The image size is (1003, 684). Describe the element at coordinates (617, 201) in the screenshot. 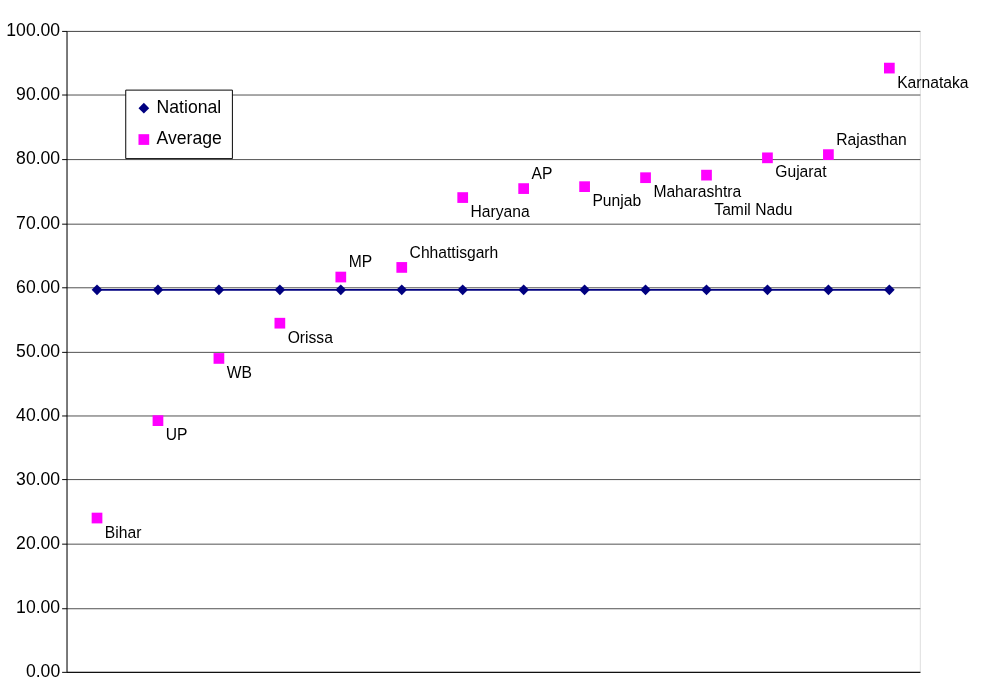

I see `data-label: Punjab` at that location.